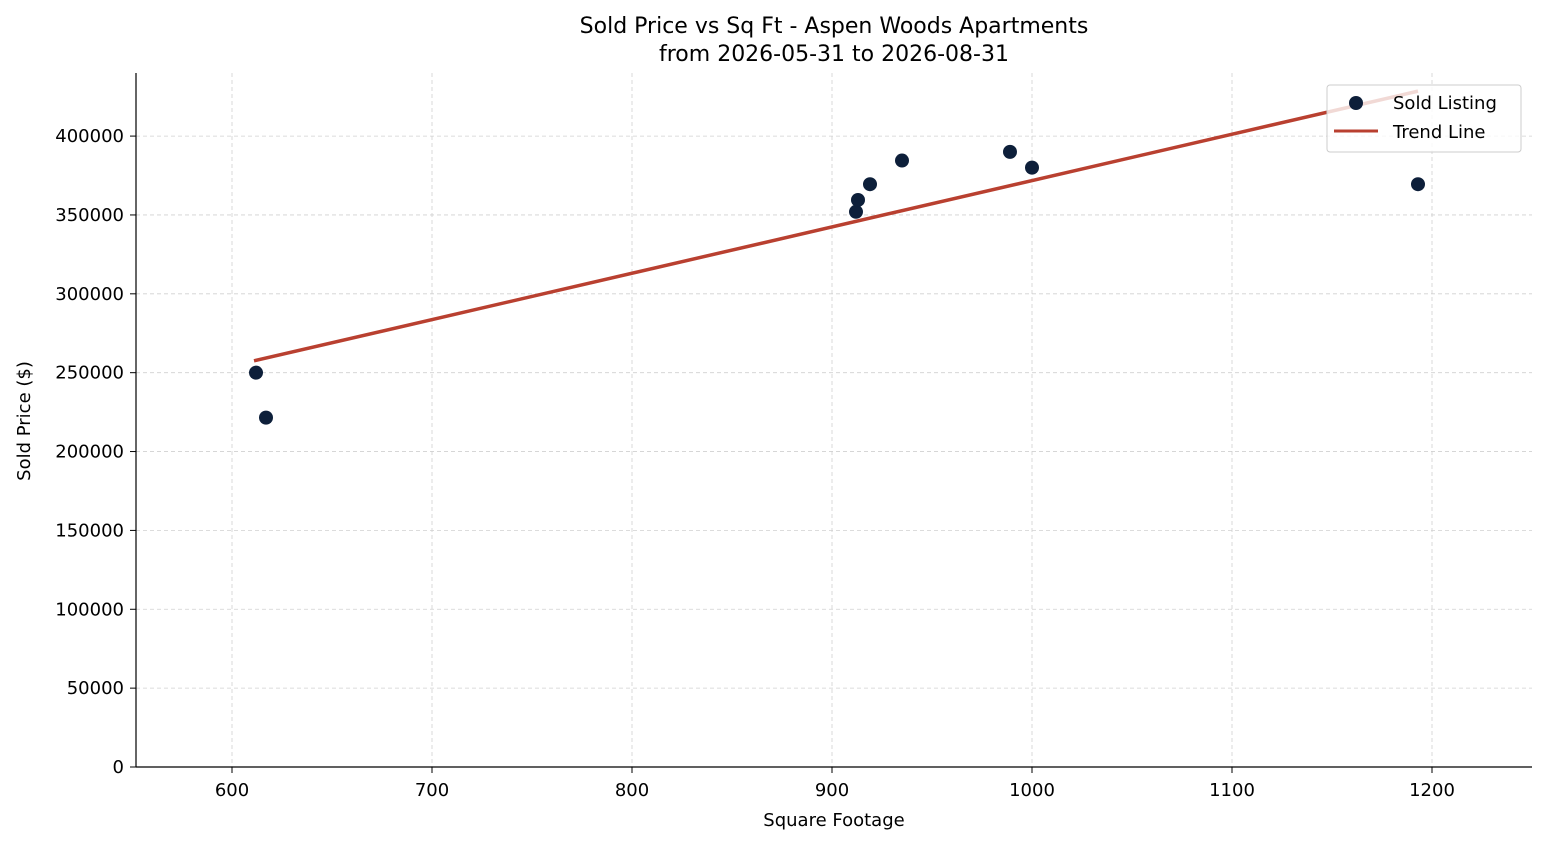  I want to click on x-tick-labels: 600 700 800 900 1000 1100 1200, so click(835, 784).